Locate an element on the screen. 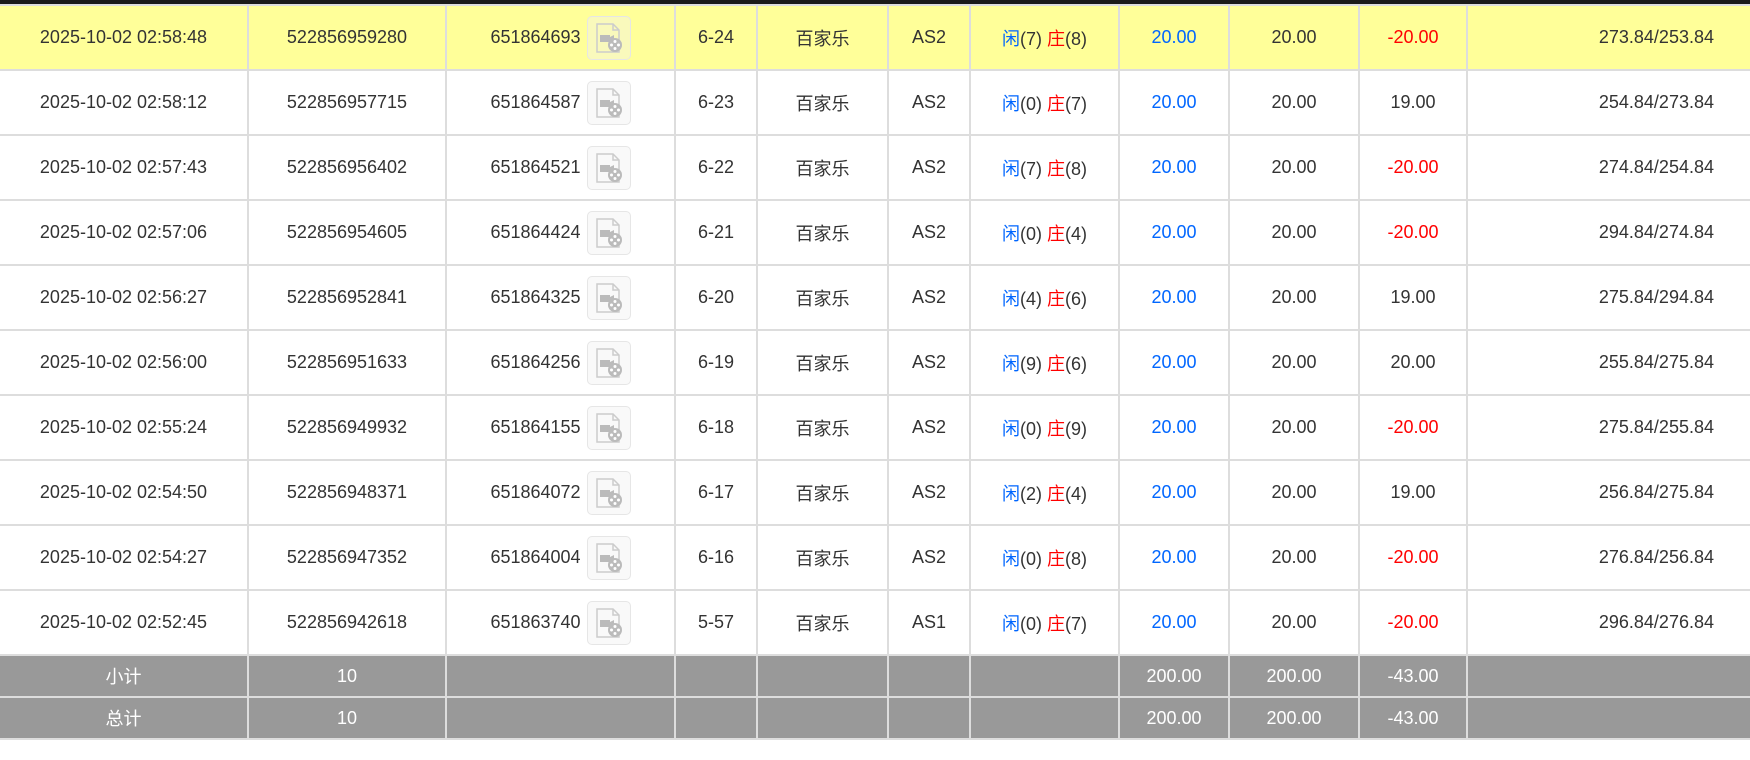 This screenshot has width=1750, height=760. banker-score: (6) is located at coordinates (1076, 298).